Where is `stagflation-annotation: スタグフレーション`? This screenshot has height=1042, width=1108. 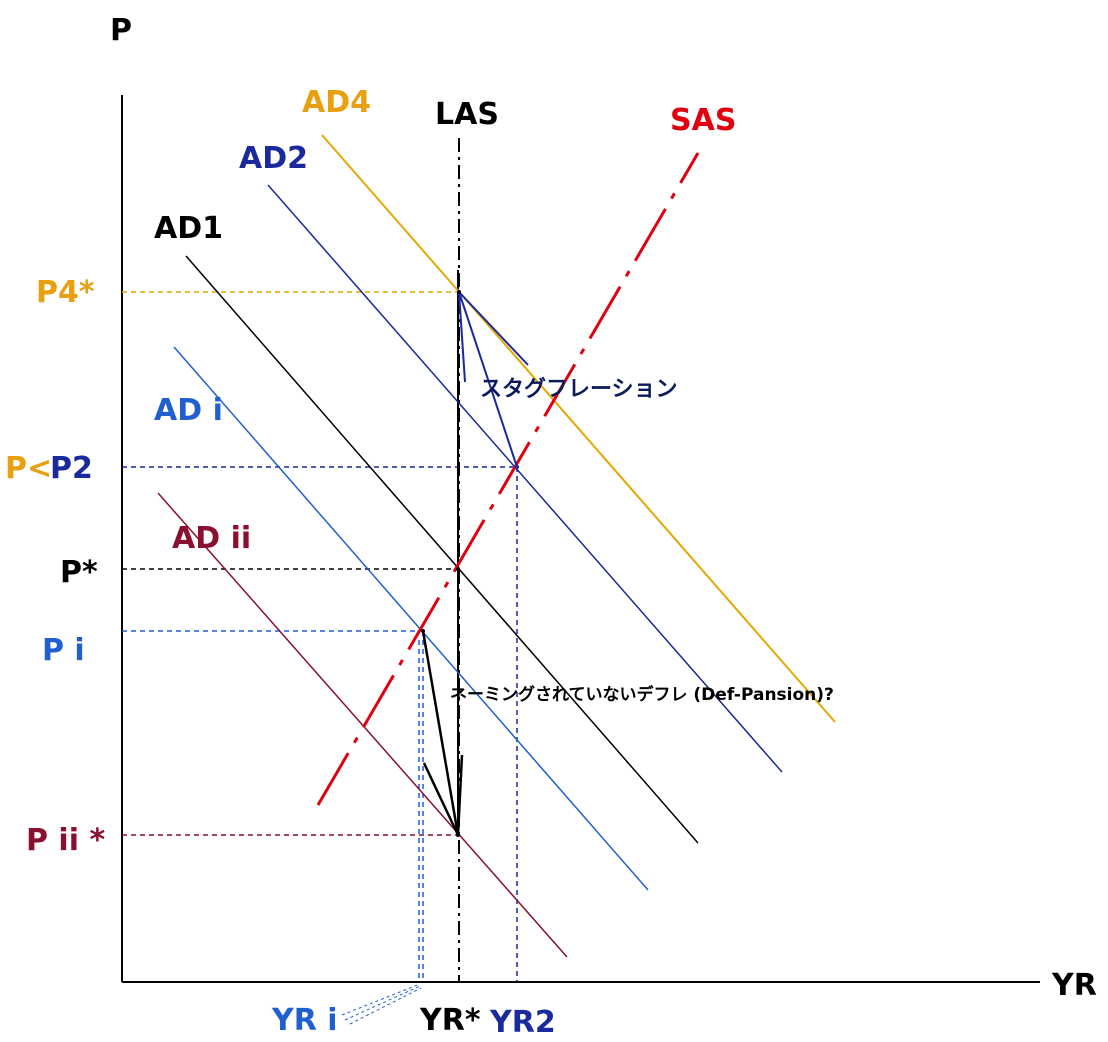 stagflation-annotation: スタグフレーション is located at coordinates (579, 389).